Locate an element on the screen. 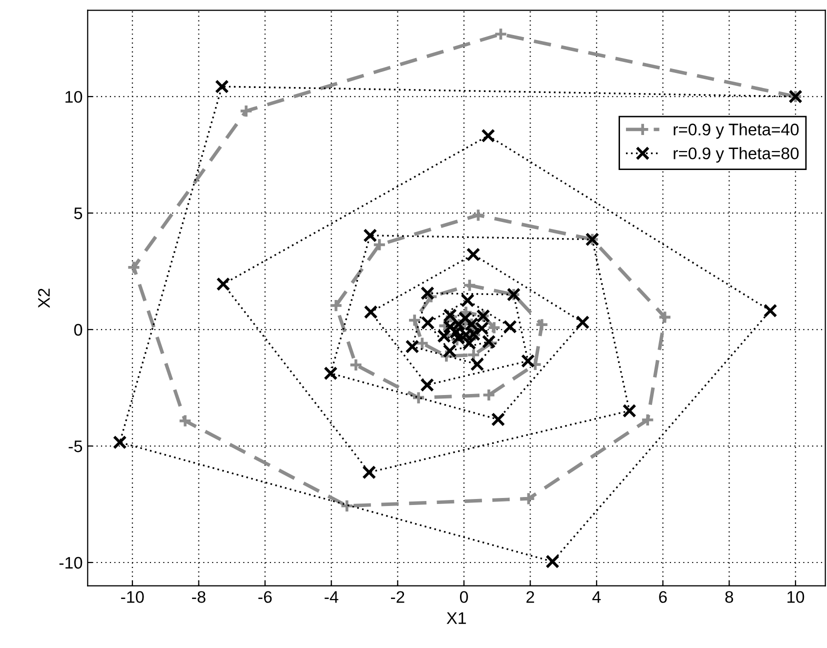  x-tick-label: 8 is located at coordinates (729, 597).